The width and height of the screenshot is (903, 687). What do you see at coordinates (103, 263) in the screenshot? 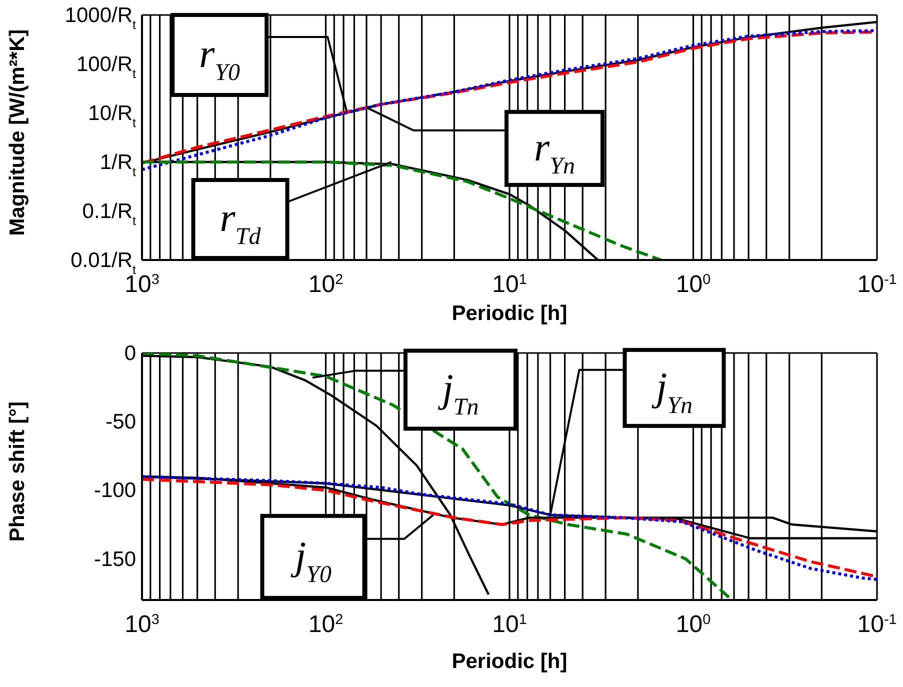
I see `y-tick-label: 0.01/R$_{t}$` at bounding box center [103, 263].